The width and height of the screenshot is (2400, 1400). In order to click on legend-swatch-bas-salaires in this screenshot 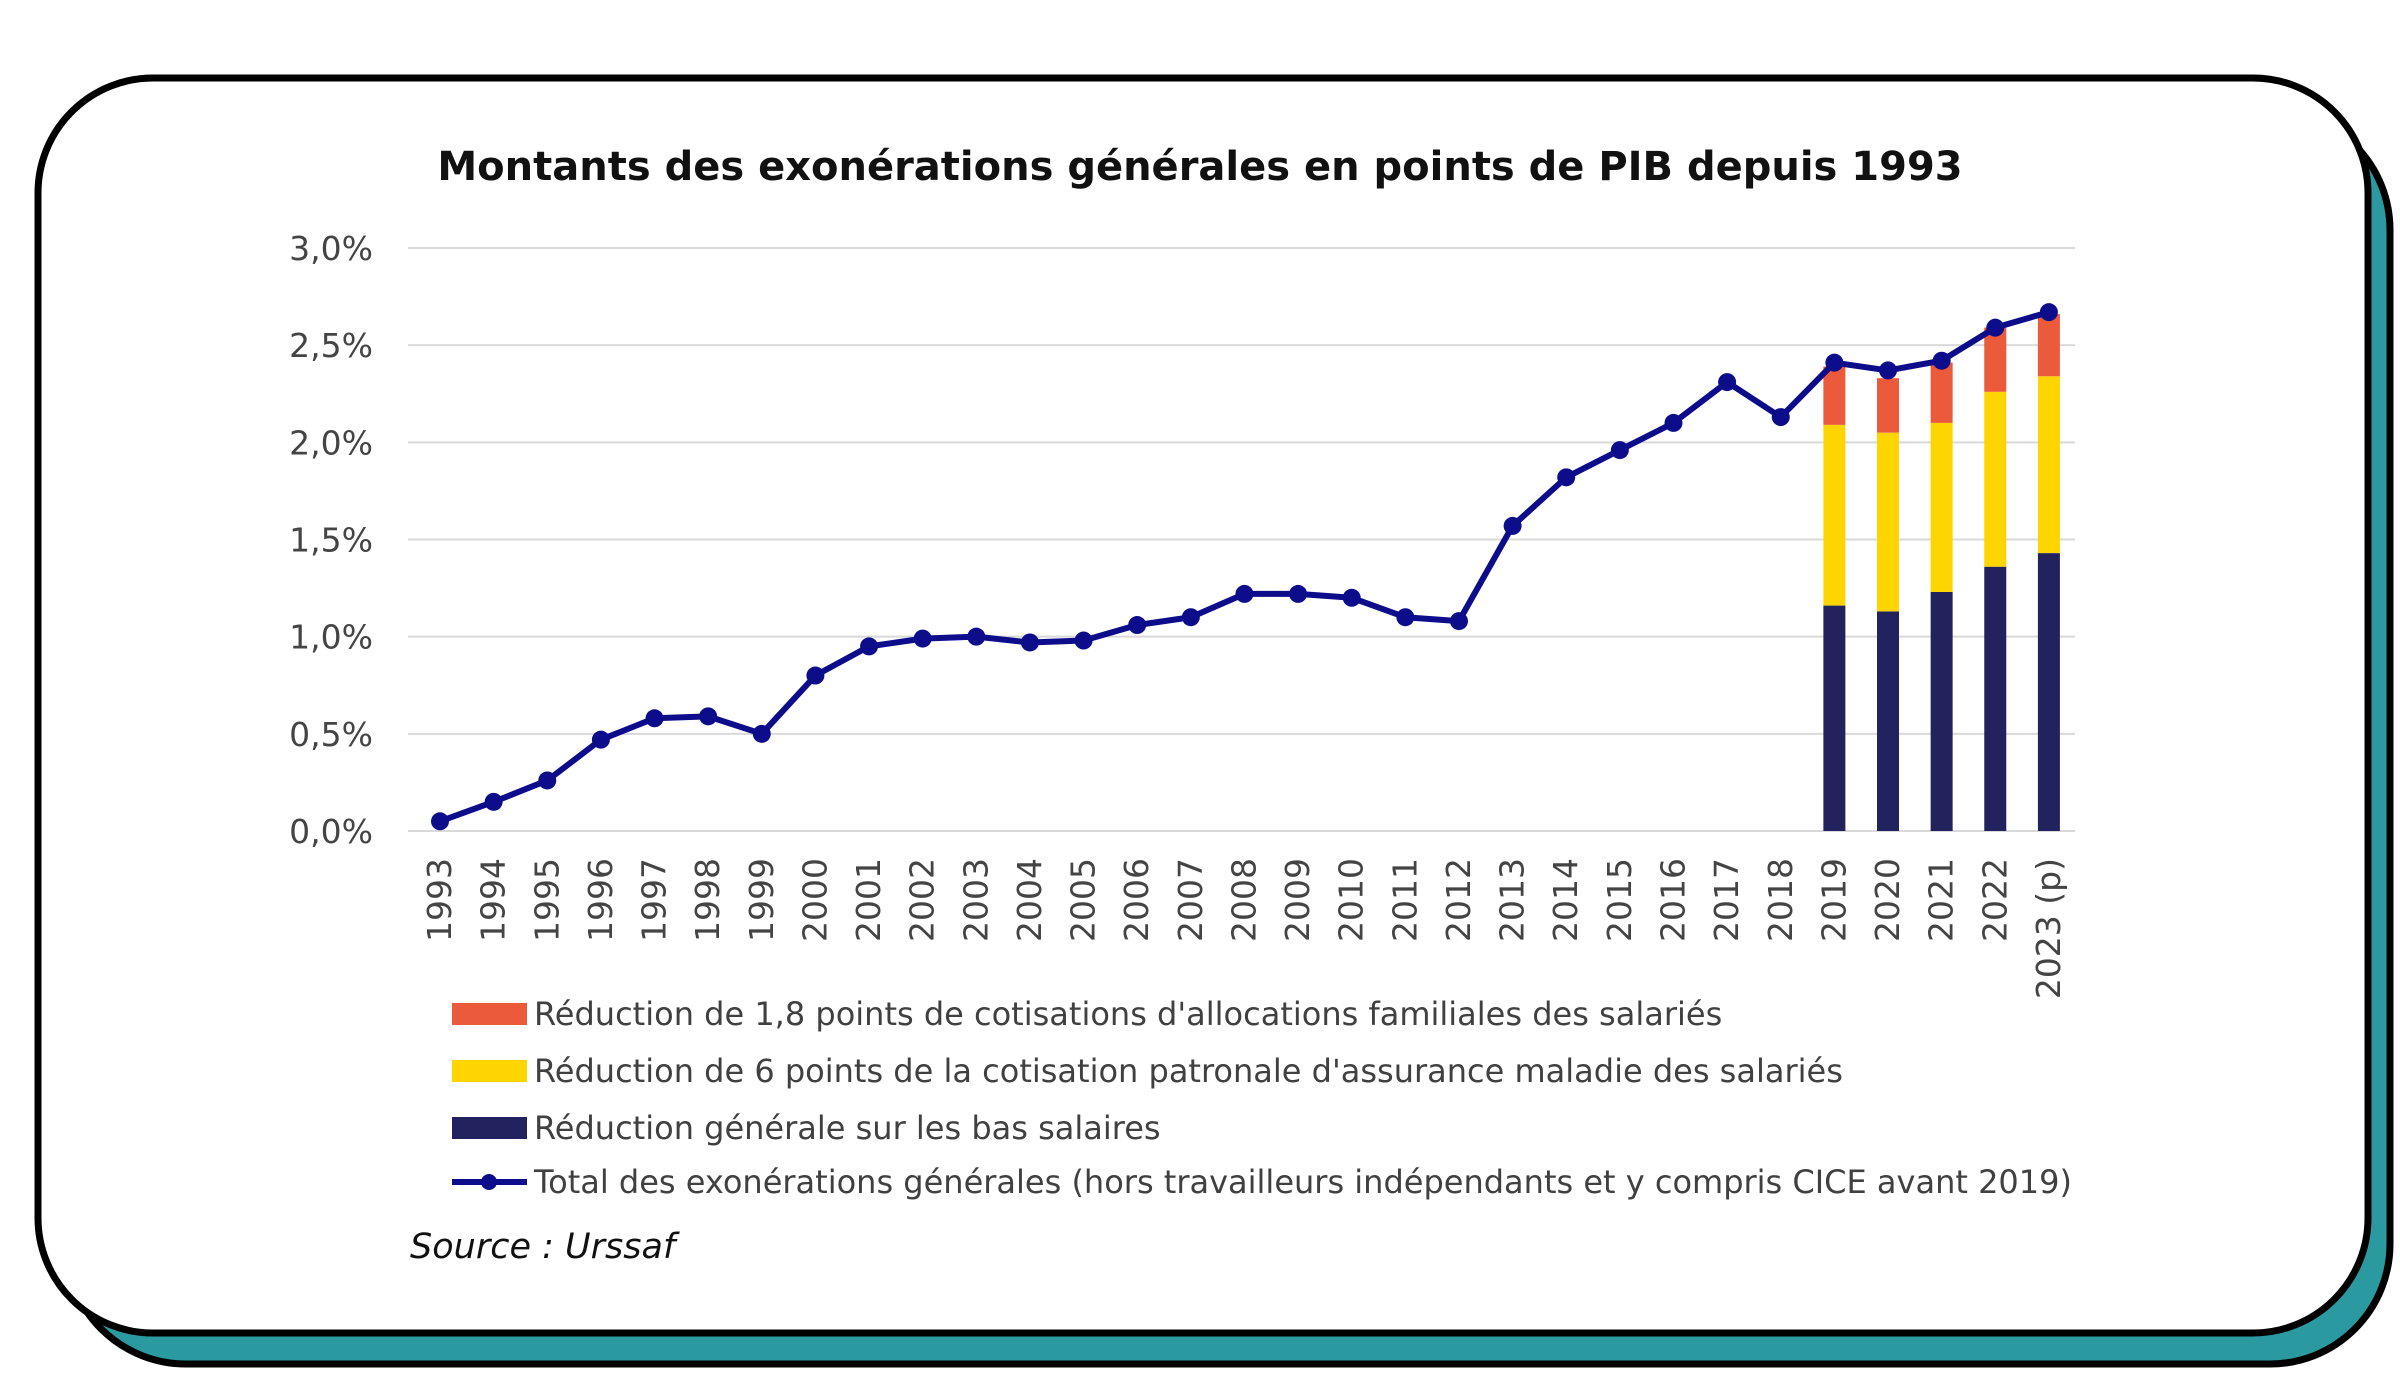, I will do `click(489, 1128)`.